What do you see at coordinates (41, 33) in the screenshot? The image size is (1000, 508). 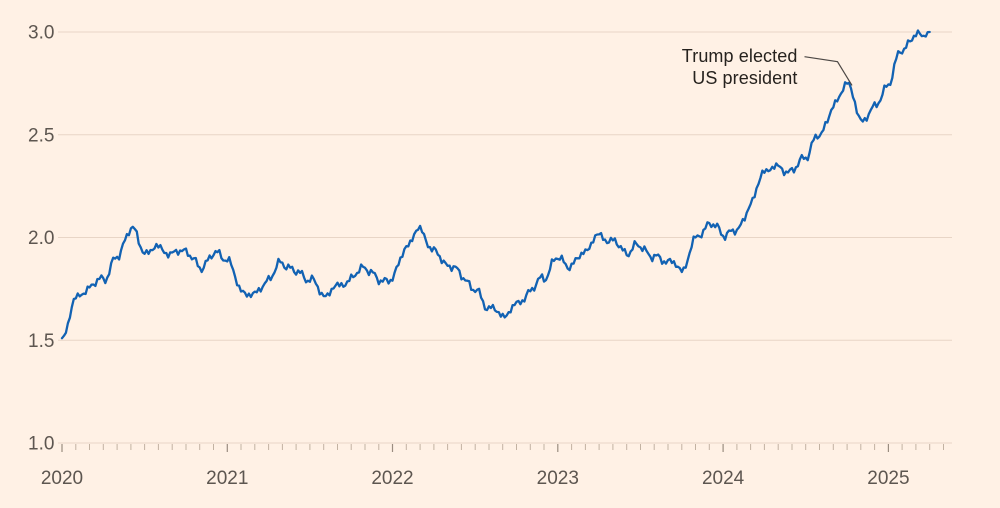 I see `svg-text: 3.0` at bounding box center [41, 33].